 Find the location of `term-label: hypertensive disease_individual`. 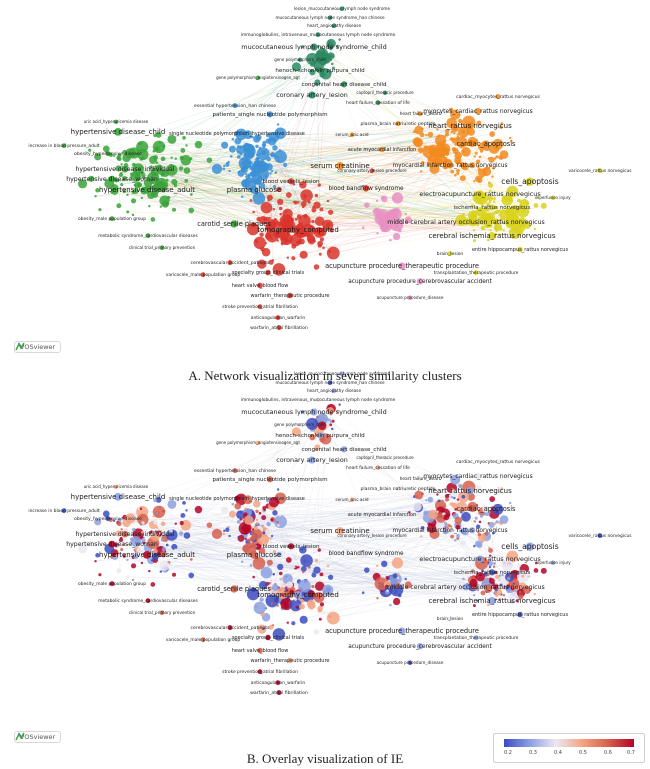

term-label: hypertensive disease_individual is located at coordinates (124, 169).